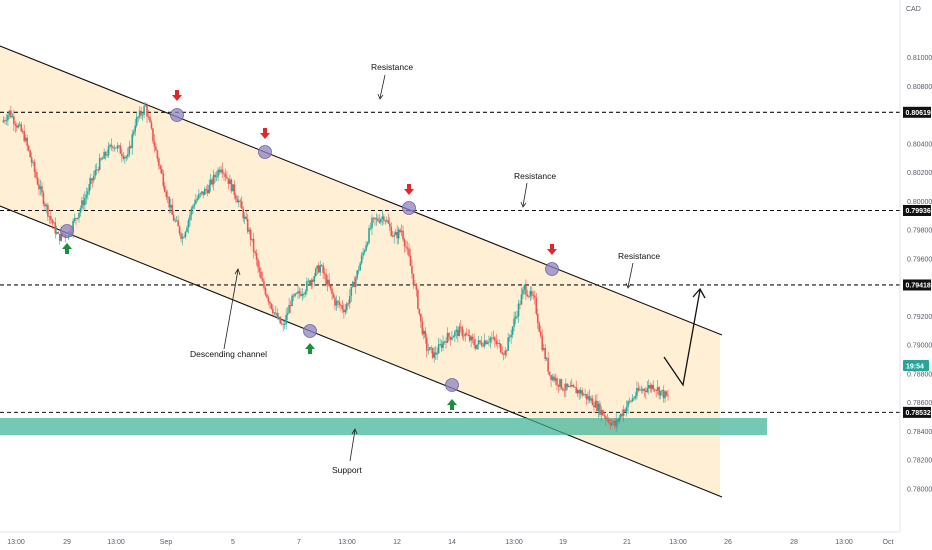 The height and width of the screenshot is (550, 932). Describe the element at coordinates (166, 542) in the screenshot. I see `time-tick-3: Sep` at that location.